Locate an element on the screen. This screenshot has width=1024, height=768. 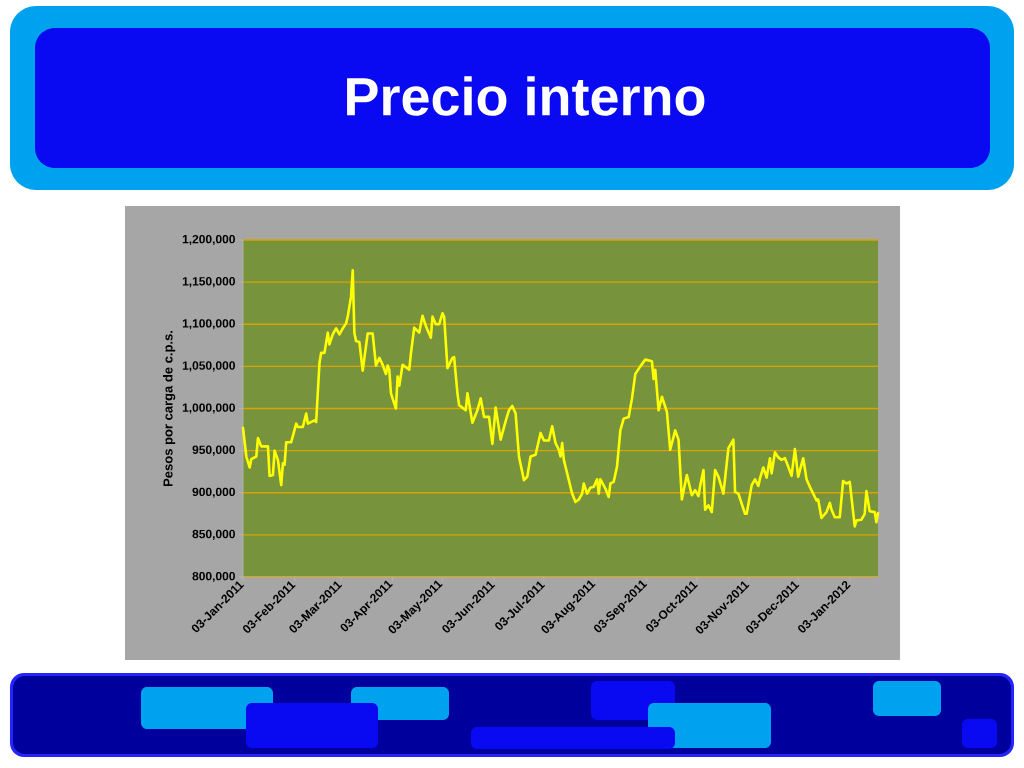
y-tick-label: 950,000 is located at coordinates (213, 450).